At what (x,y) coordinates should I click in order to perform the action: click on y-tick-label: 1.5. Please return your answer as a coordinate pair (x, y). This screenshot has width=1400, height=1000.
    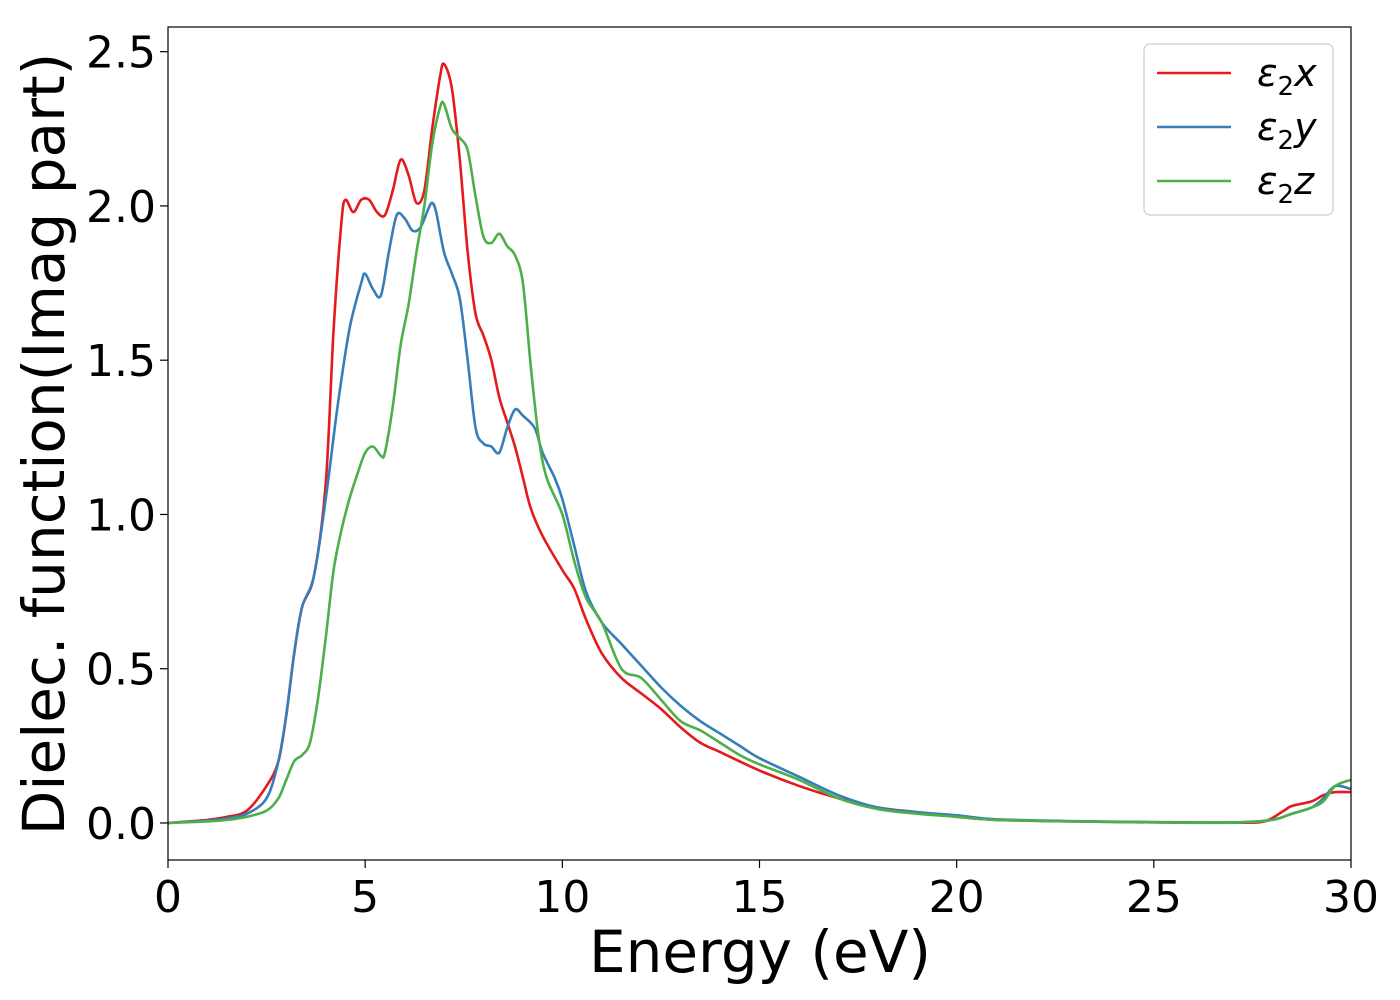
    Looking at the image, I should click on (121, 361).